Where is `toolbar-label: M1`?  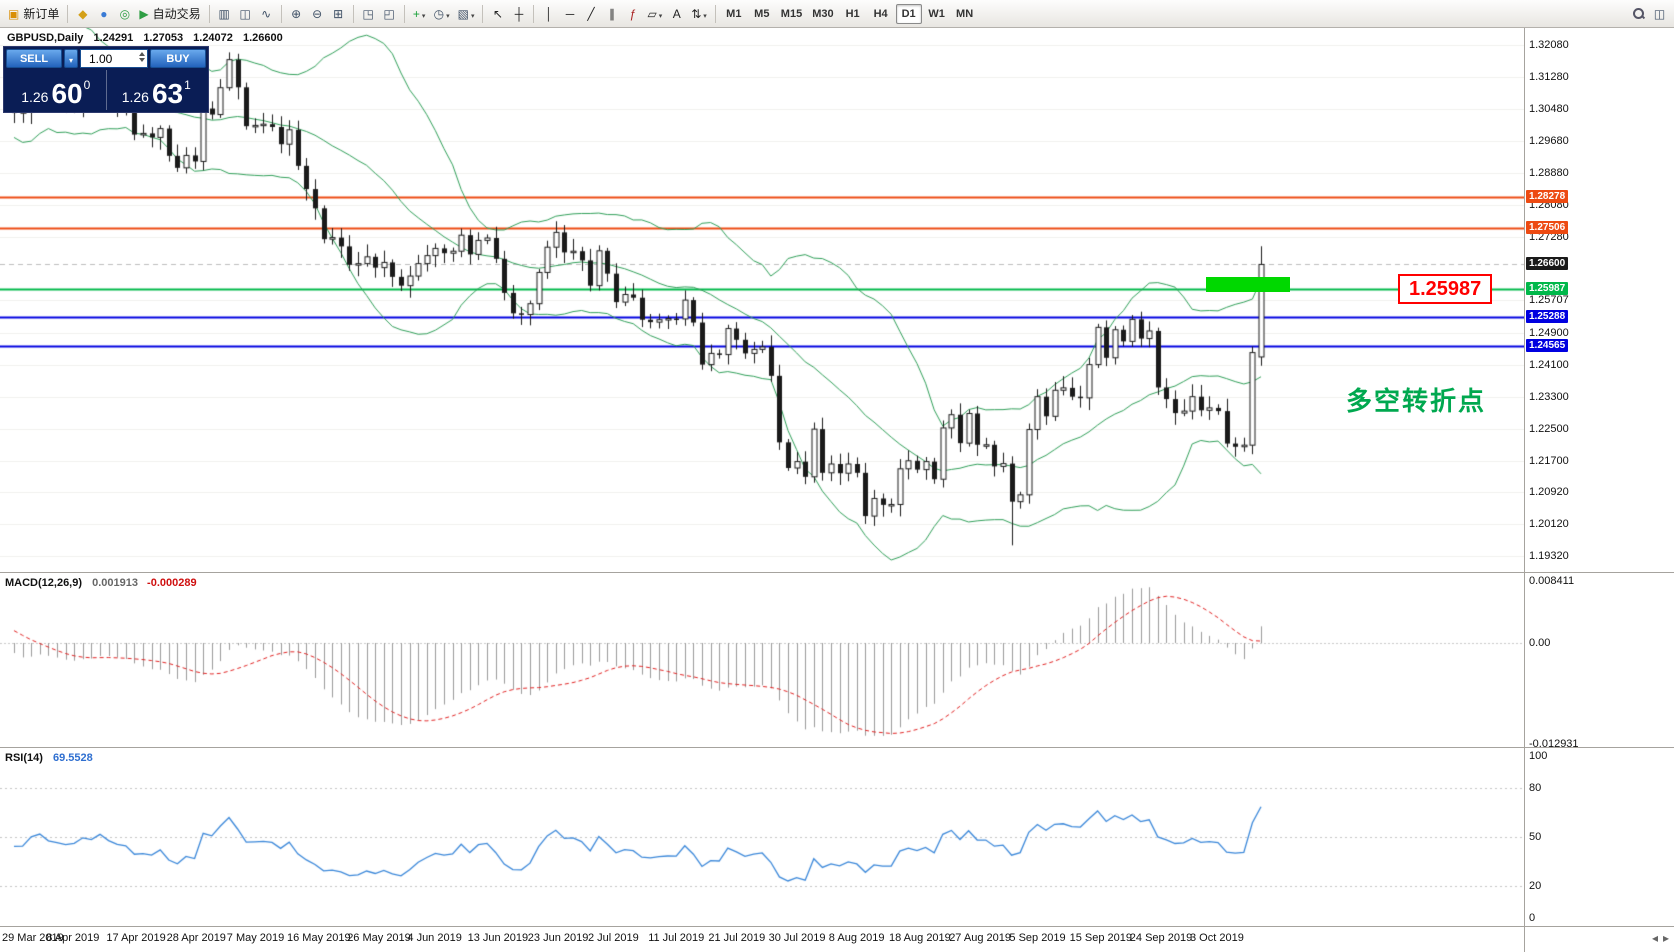
toolbar-label: M1 is located at coordinates (734, 13).